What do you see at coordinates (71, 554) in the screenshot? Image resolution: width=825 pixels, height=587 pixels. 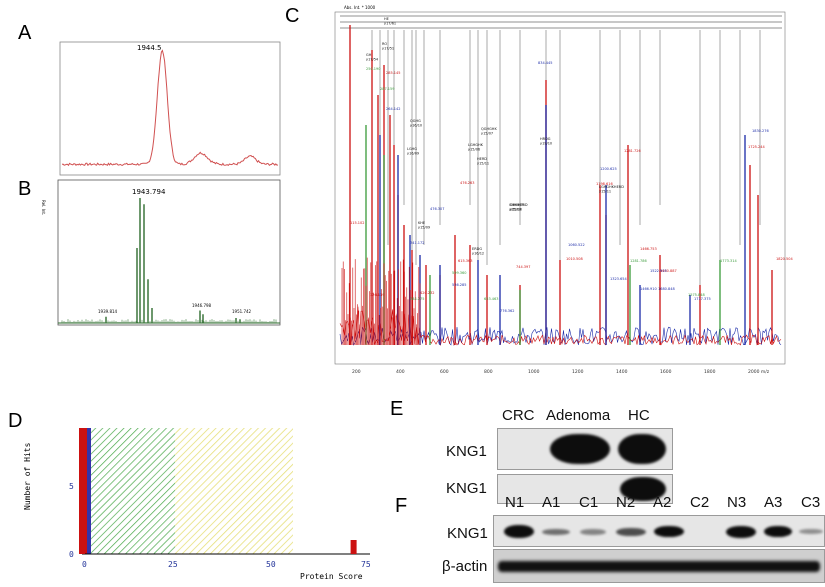 I see `panel-d-y-tick-0: 0` at bounding box center [71, 554].